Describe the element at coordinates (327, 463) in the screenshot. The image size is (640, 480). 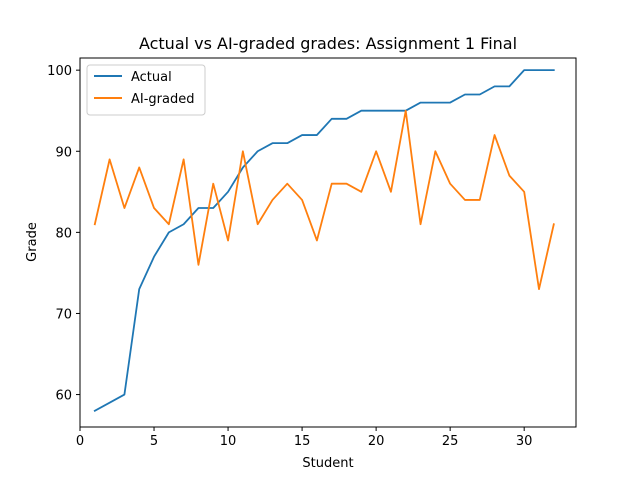
I see `x-axis-label: Student` at that location.